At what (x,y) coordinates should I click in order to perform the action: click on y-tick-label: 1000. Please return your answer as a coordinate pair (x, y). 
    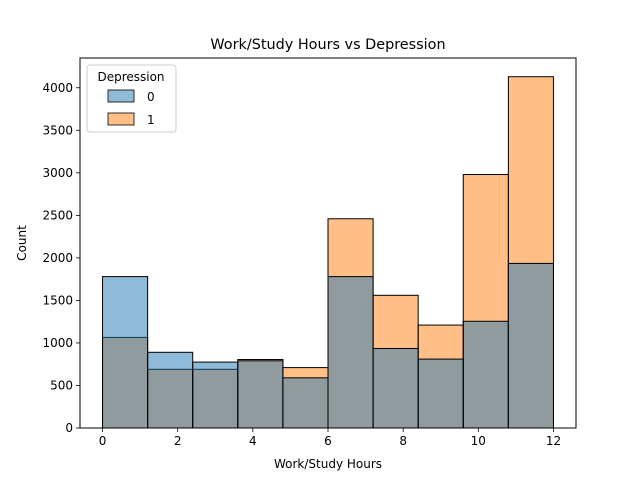
    Looking at the image, I should click on (57, 343).